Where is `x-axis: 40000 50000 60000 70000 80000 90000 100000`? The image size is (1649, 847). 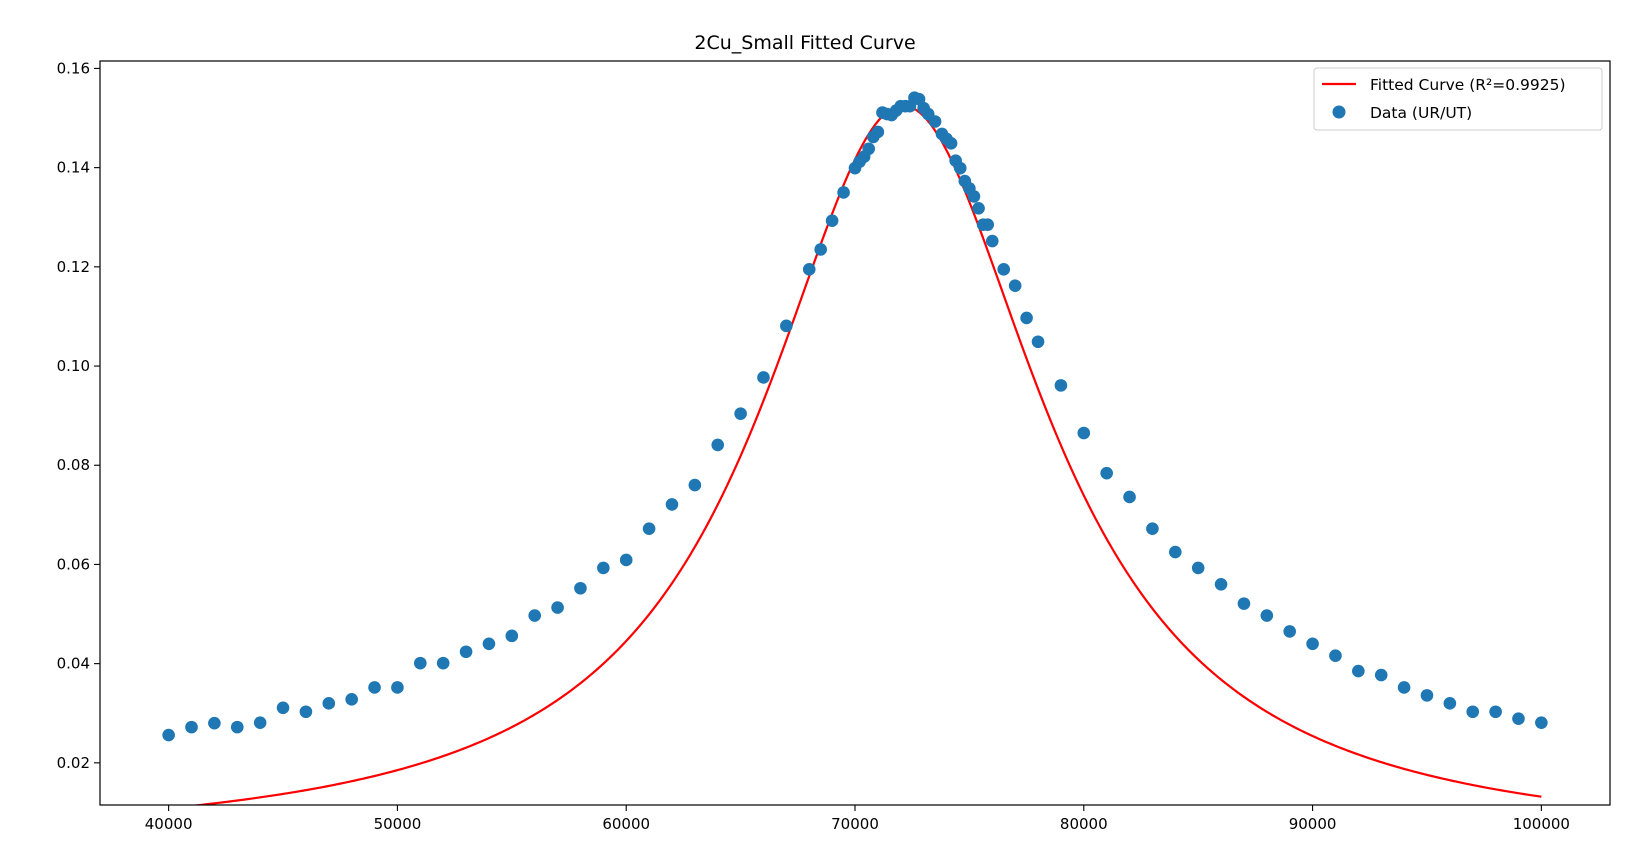
x-axis: 40000 50000 60000 70000 80000 90000 100000 is located at coordinates (857, 819).